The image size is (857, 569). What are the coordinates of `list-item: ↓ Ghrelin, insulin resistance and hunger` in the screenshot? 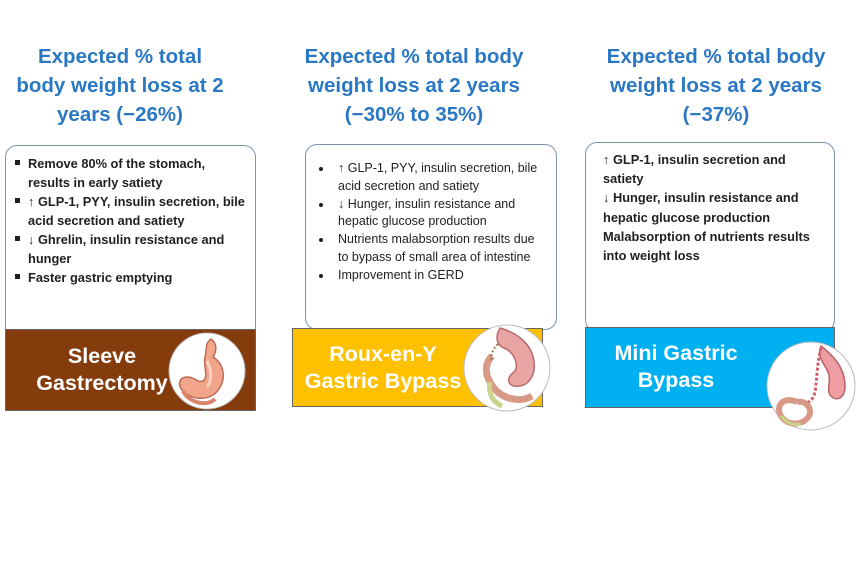 It's located at (128, 249).